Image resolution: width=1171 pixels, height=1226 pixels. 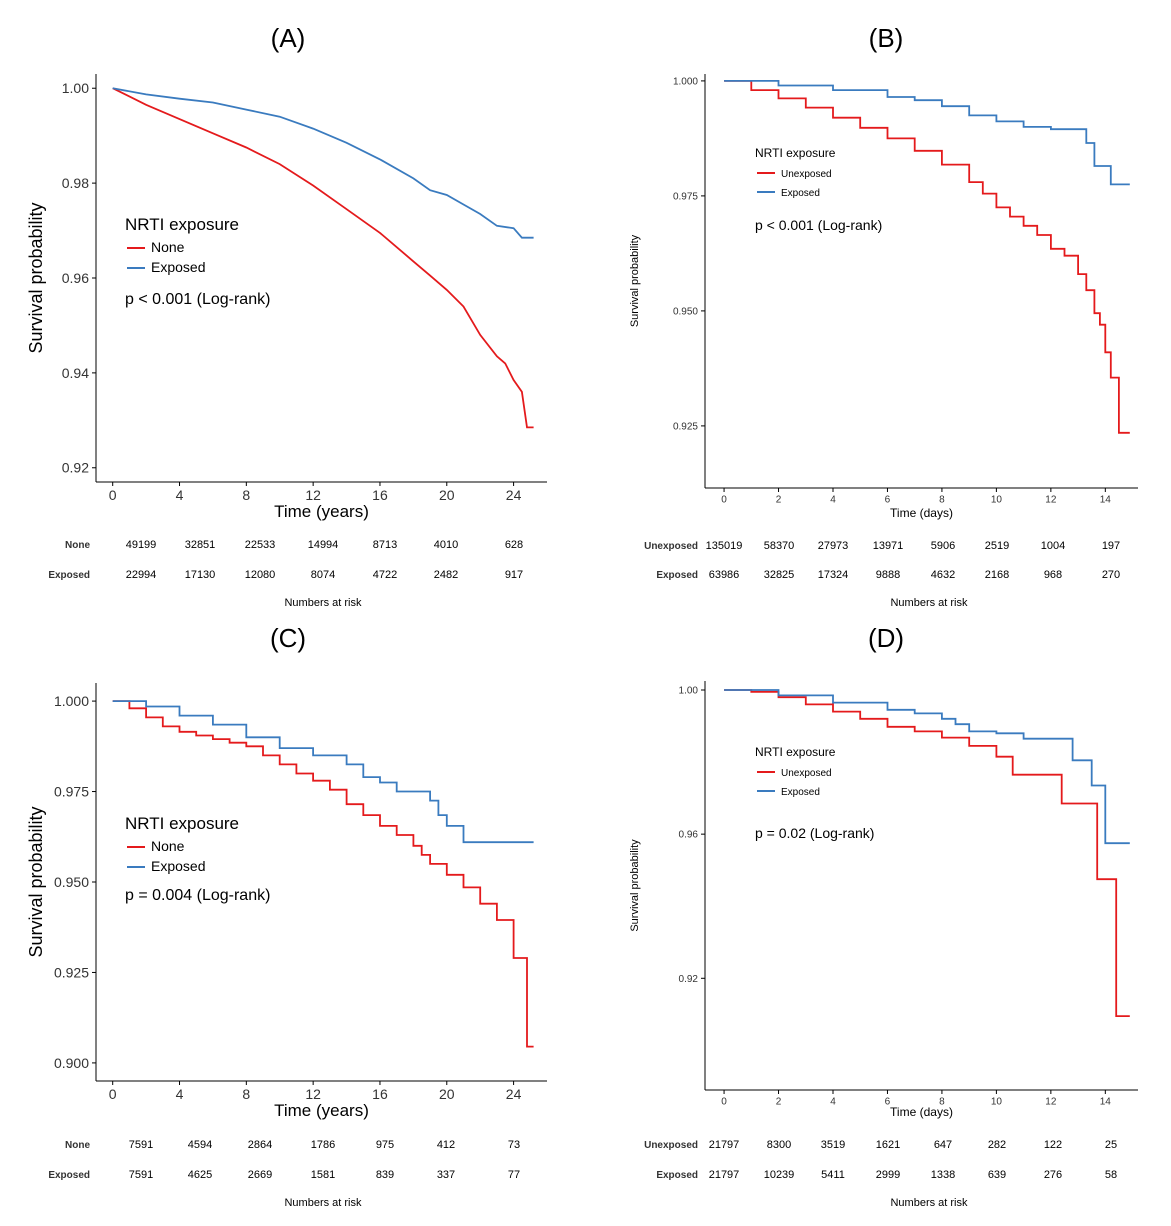 I want to click on x-axis-title-a: Time (years), so click(x=321, y=511).